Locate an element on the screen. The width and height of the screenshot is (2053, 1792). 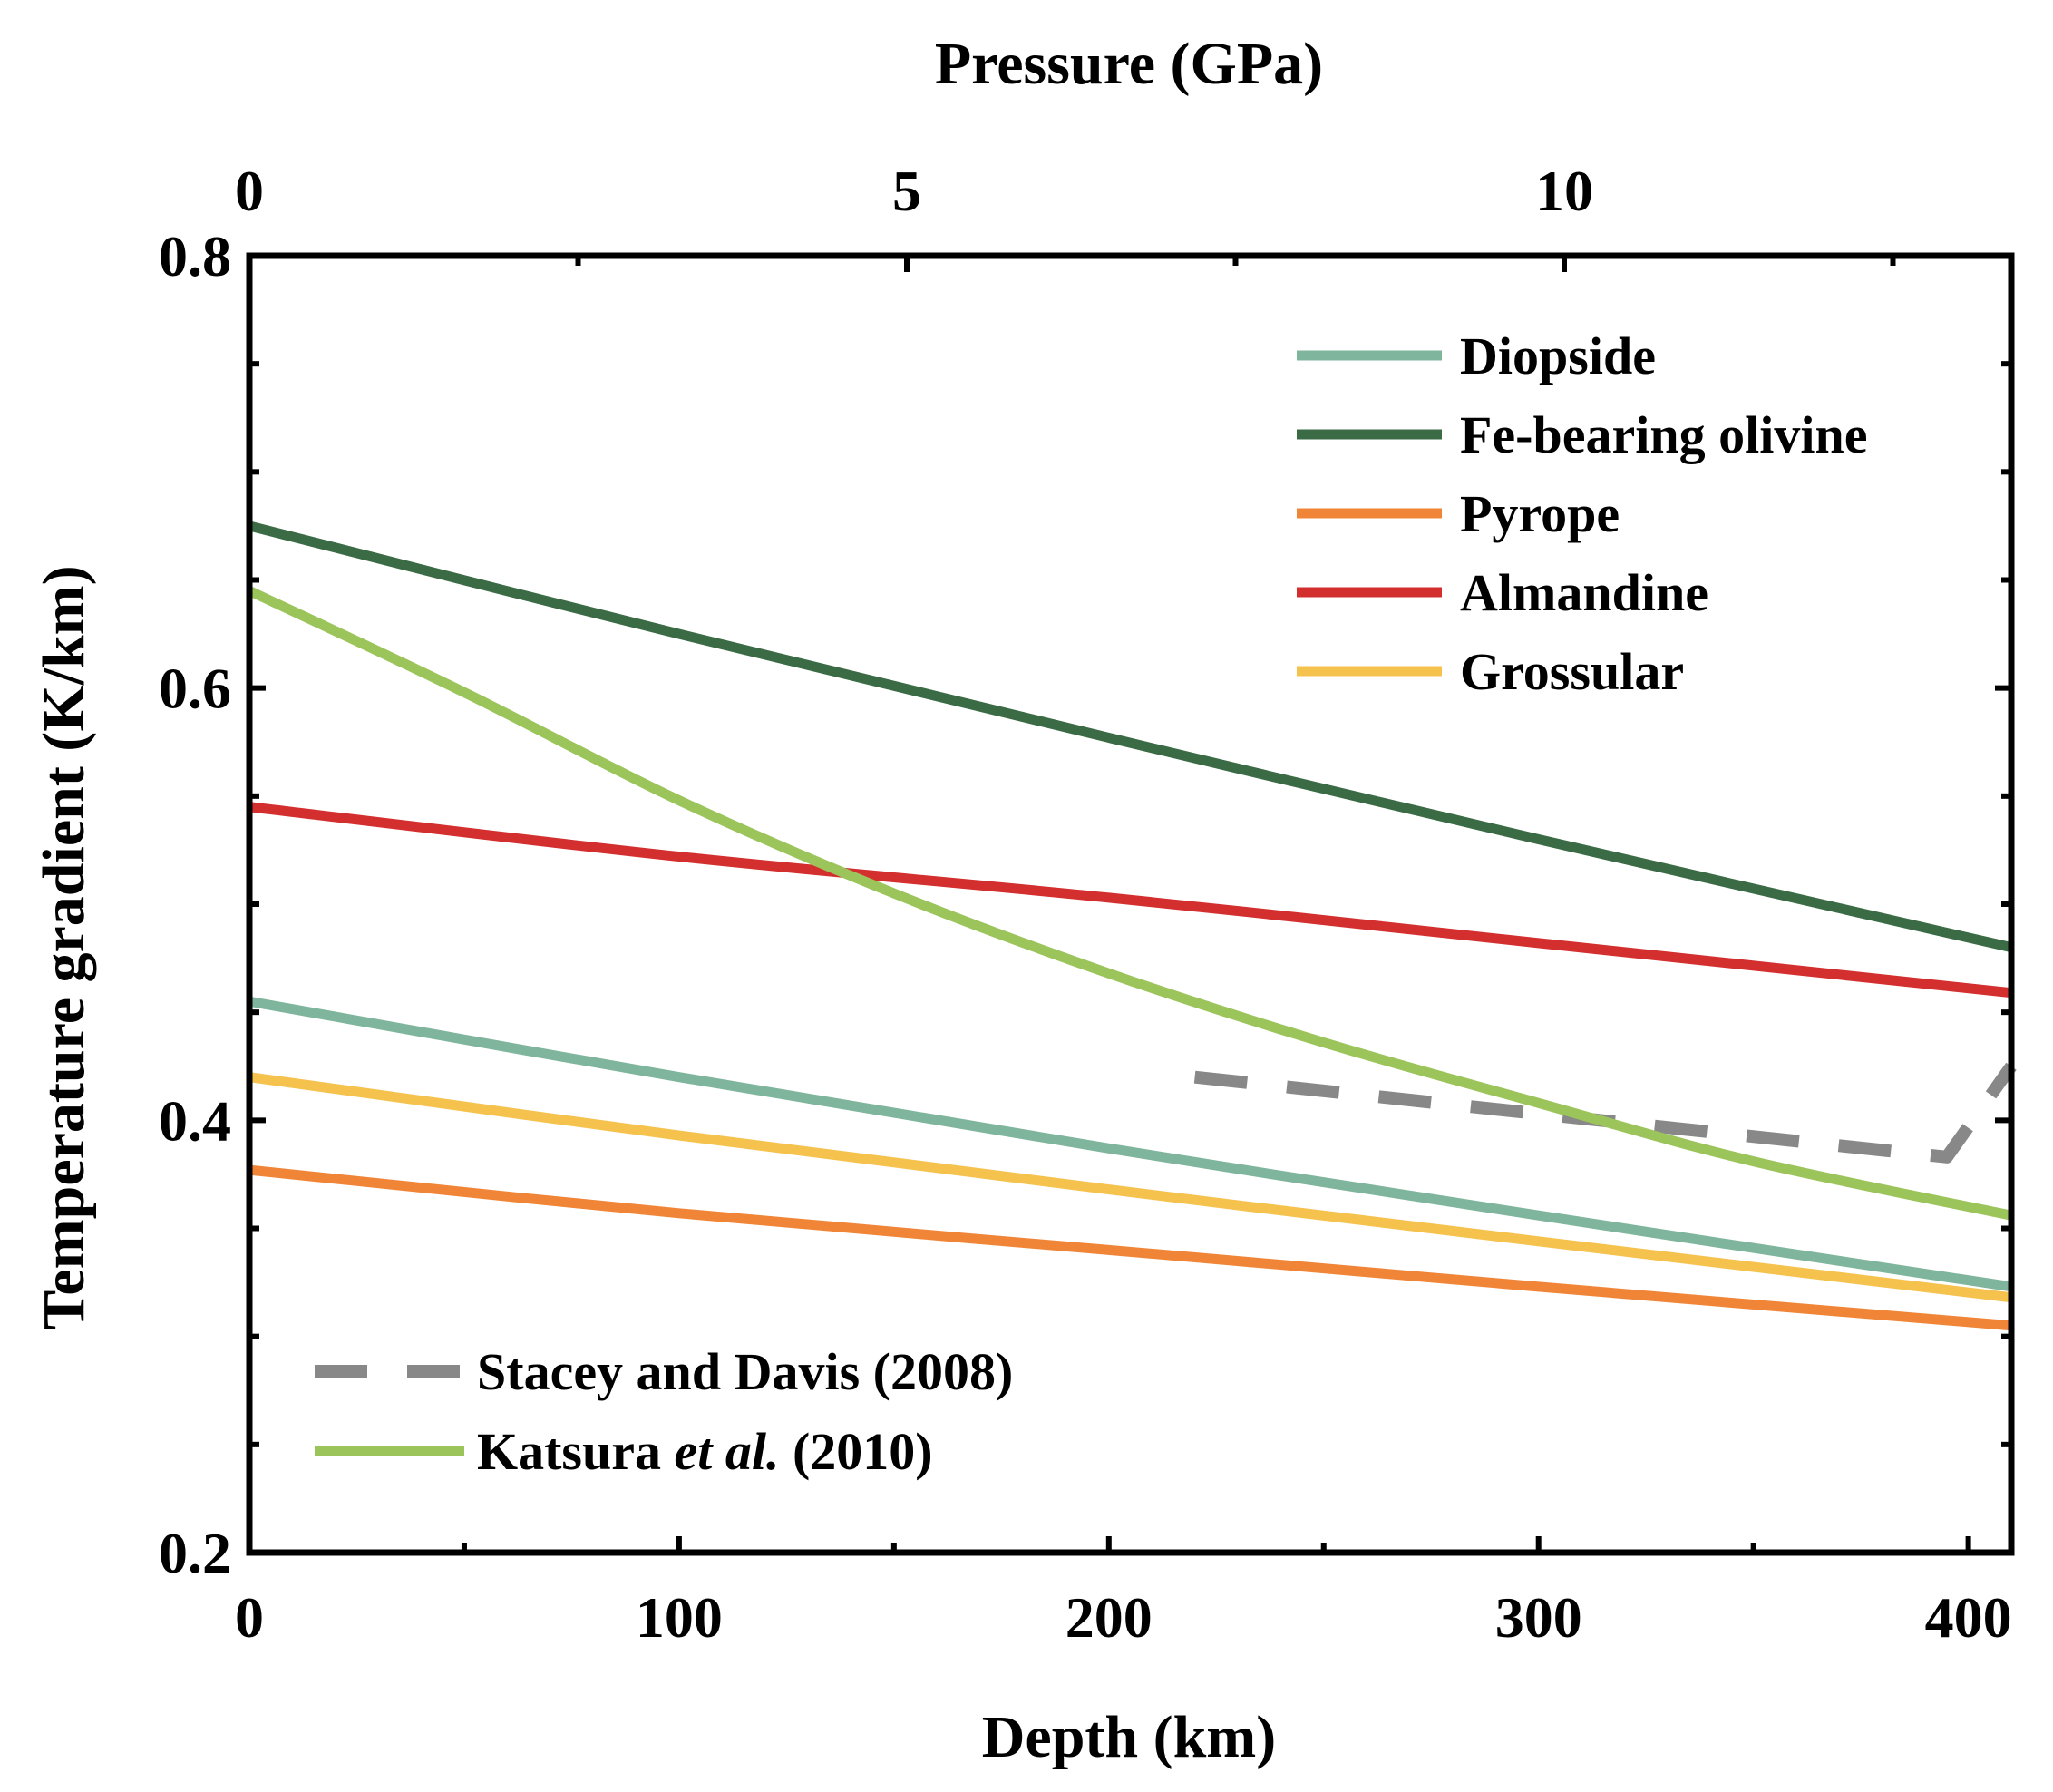
depth-axis-title: Depth (km) is located at coordinates (1129, 1737).